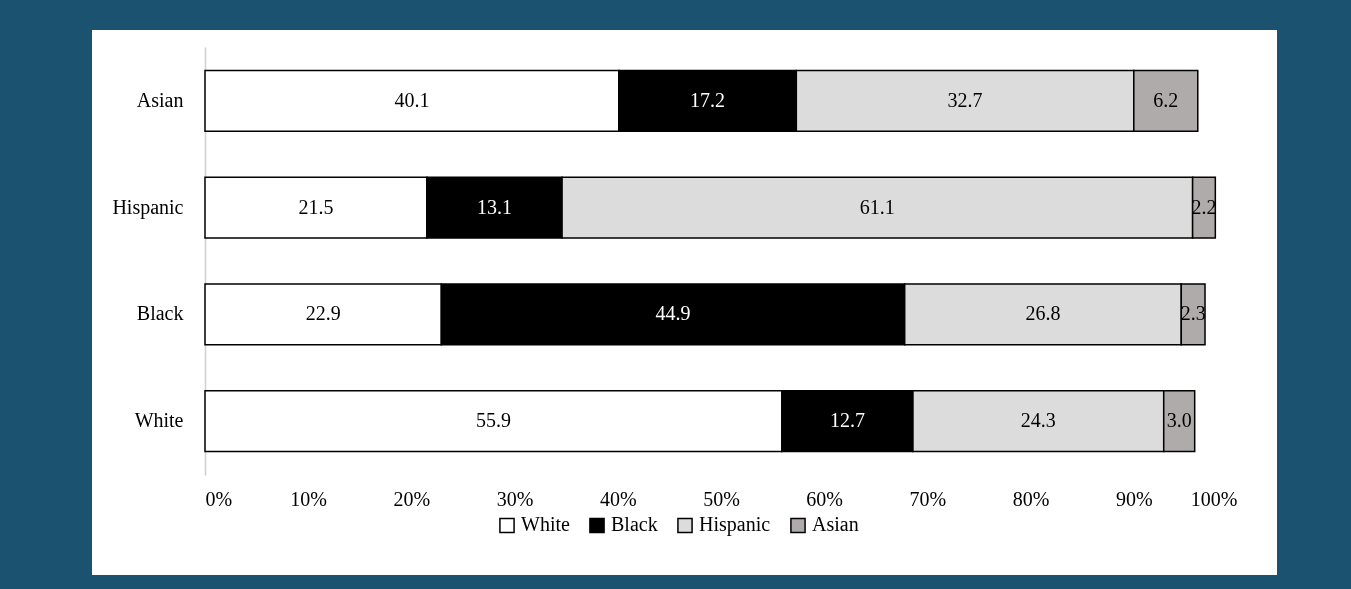 The height and width of the screenshot is (589, 1351). What do you see at coordinates (835, 524) in the screenshot?
I see `legend-label: Asian` at bounding box center [835, 524].